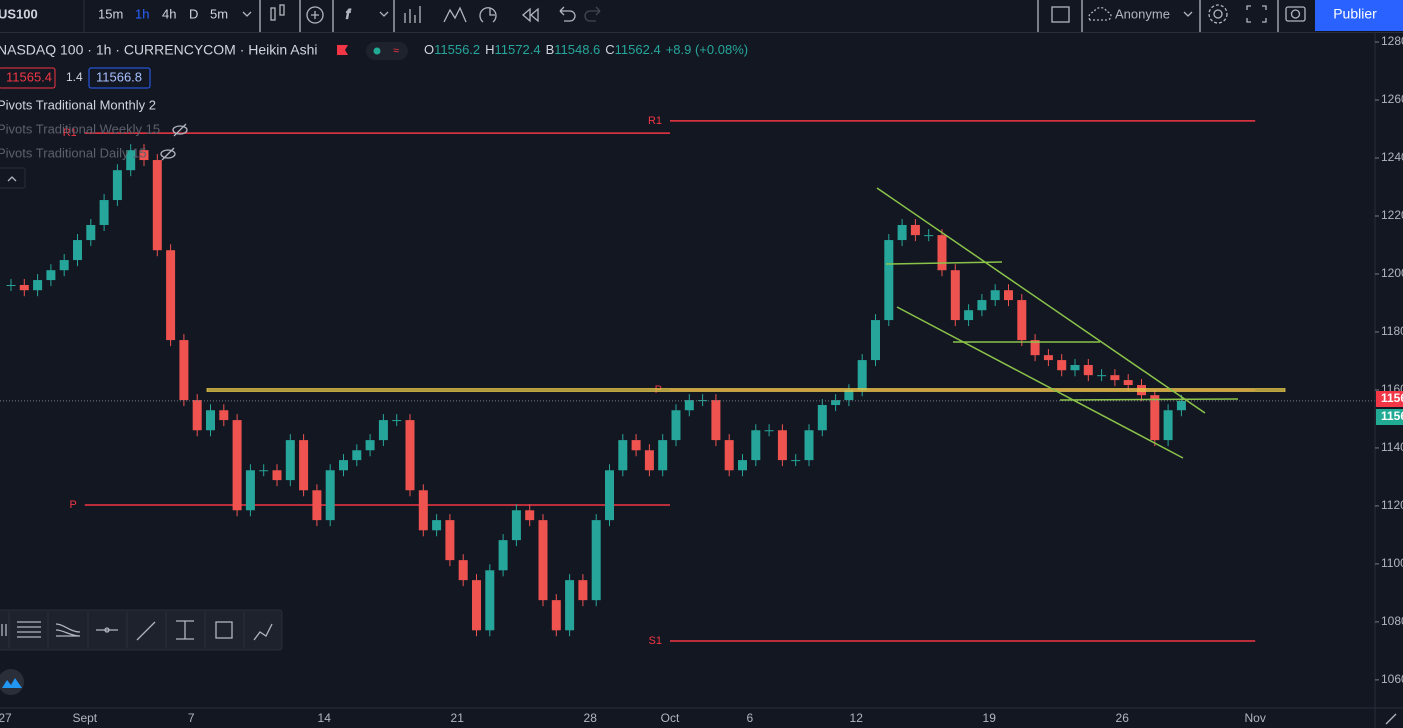 The width and height of the screenshot is (1403, 728). Describe the element at coordinates (142, 13) in the screenshot. I see `interval: 1h` at that location.